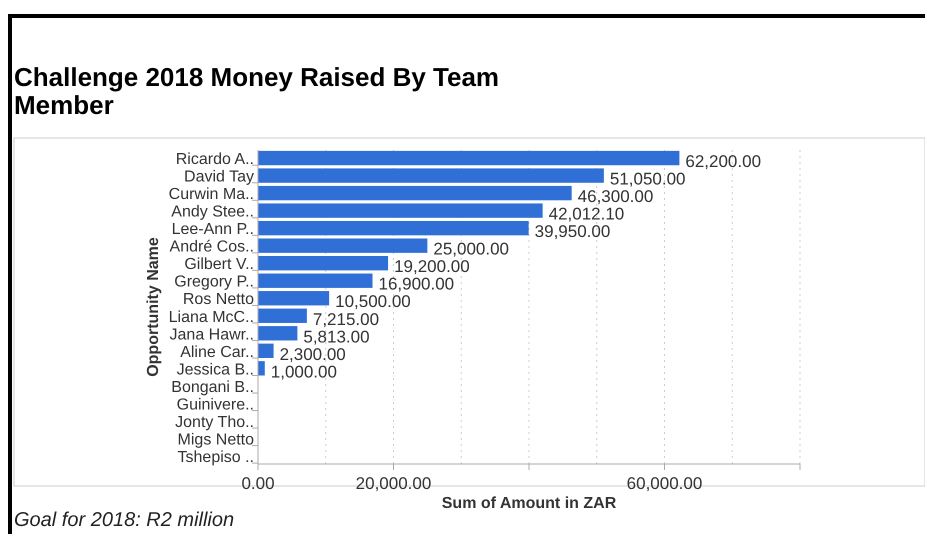 This screenshot has width=925, height=534. Describe the element at coordinates (586, 214) in the screenshot. I see `data-label: 42,012.10` at that location.